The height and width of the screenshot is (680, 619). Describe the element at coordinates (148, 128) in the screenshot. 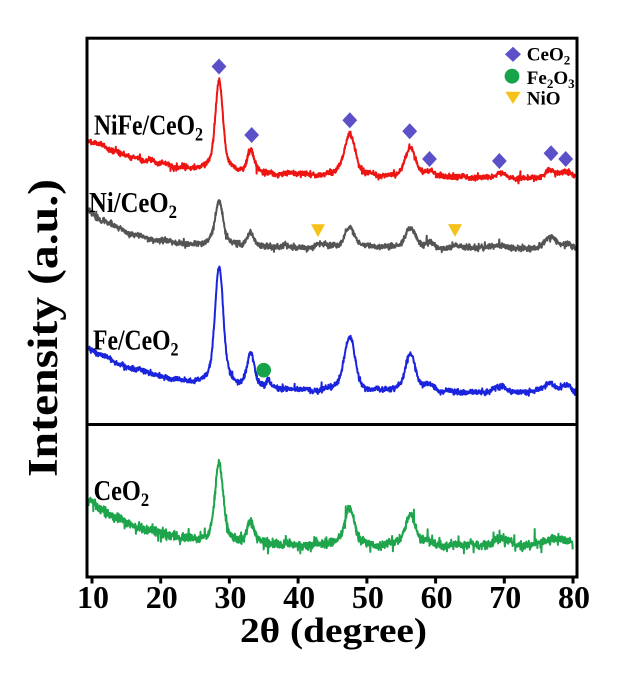

I see `svg-text: NiFe/CeO2` at that location.